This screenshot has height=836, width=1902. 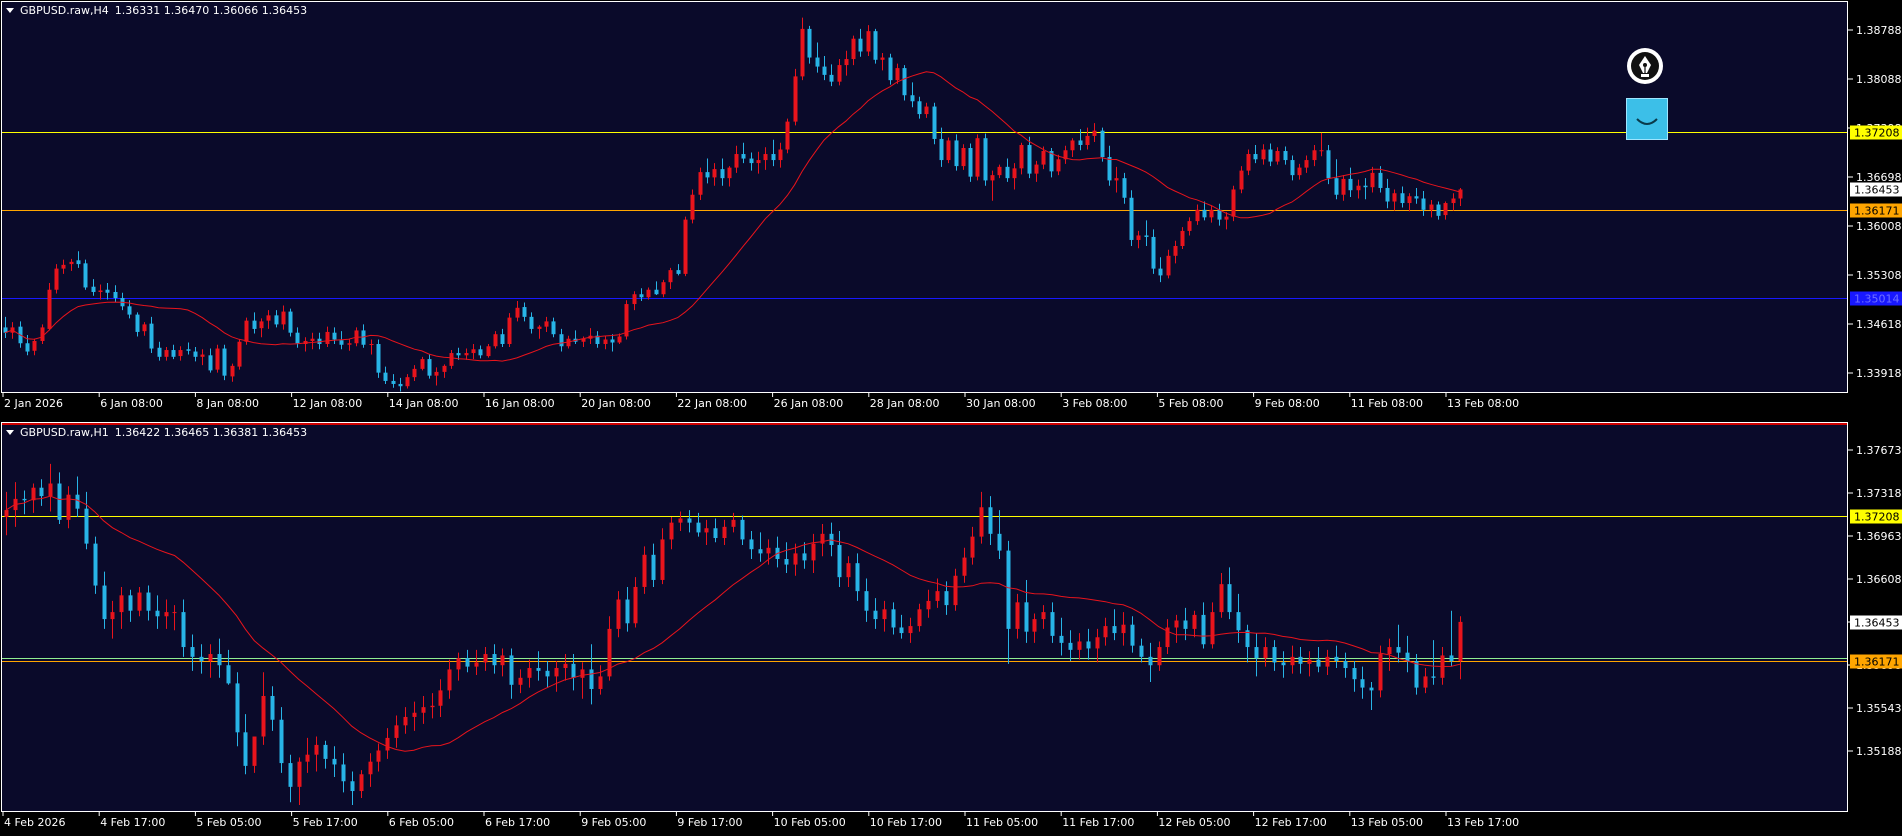 What do you see at coordinates (1002, 822) in the screenshot?
I see `time-axis-label: 11 Feb 05:00` at bounding box center [1002, 822].